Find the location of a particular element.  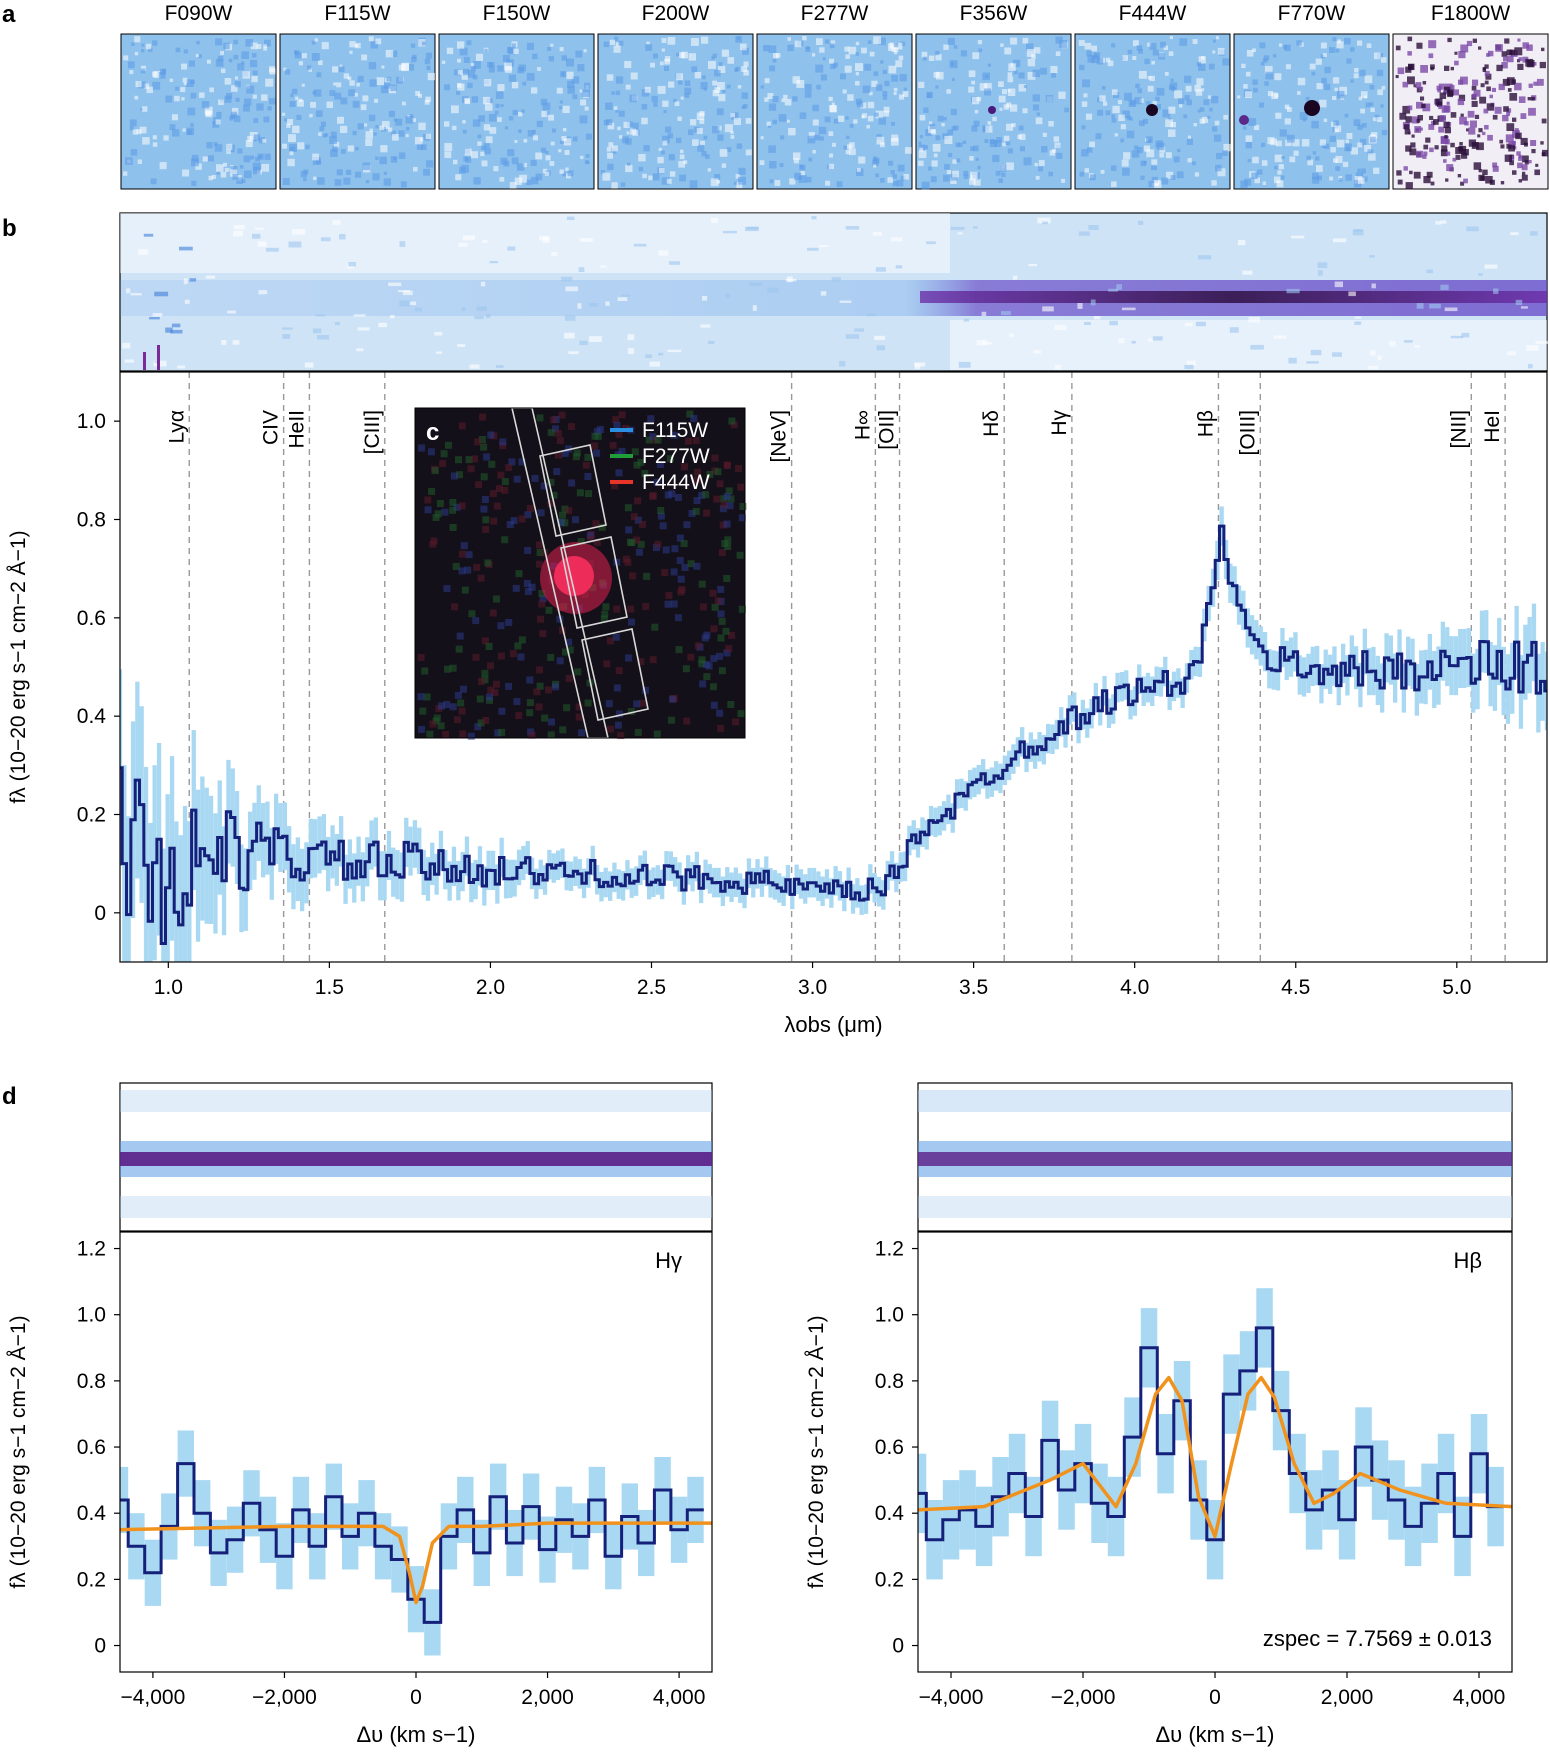

filter-label: F277W is located at coordinates (835, 13).